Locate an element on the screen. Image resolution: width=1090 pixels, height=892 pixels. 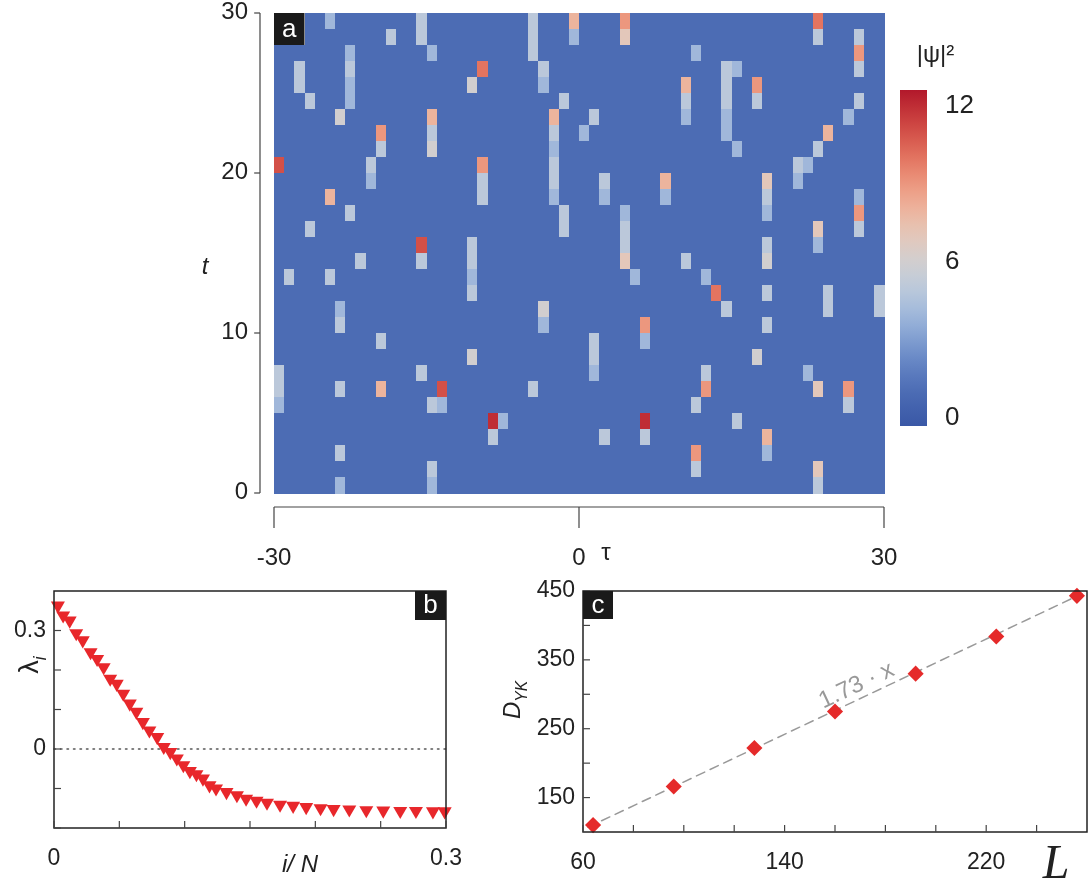
y-tick-label: 20 is located at coordinates (234, 171).